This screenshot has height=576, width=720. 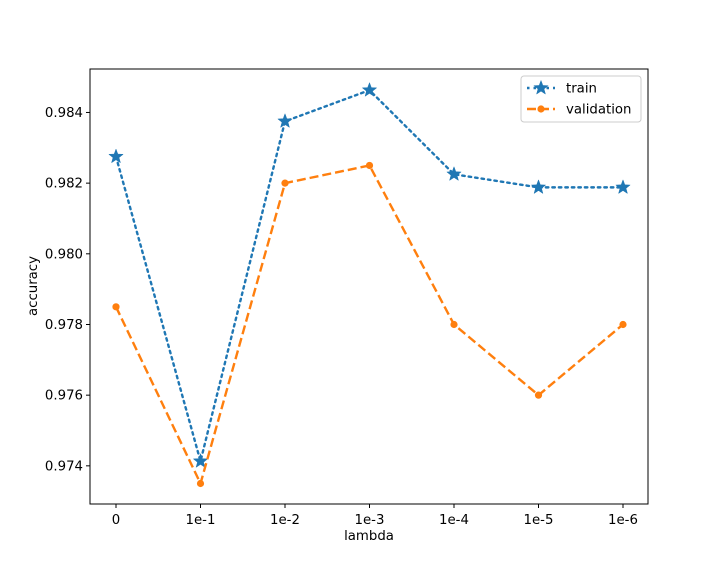 What do you see at coordinates (598, 110) in the screenshot?
I see `legend-label: validation` at bounding box center [598, 110].